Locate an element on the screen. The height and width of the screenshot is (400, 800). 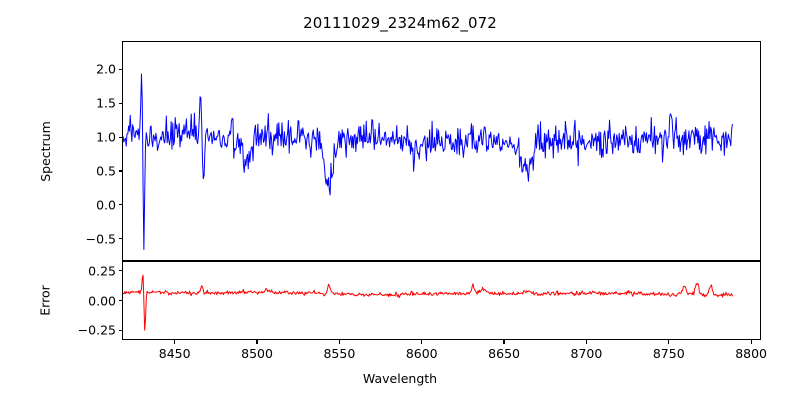
y-axis-label-error: Error is located at coordinates (45, 300).